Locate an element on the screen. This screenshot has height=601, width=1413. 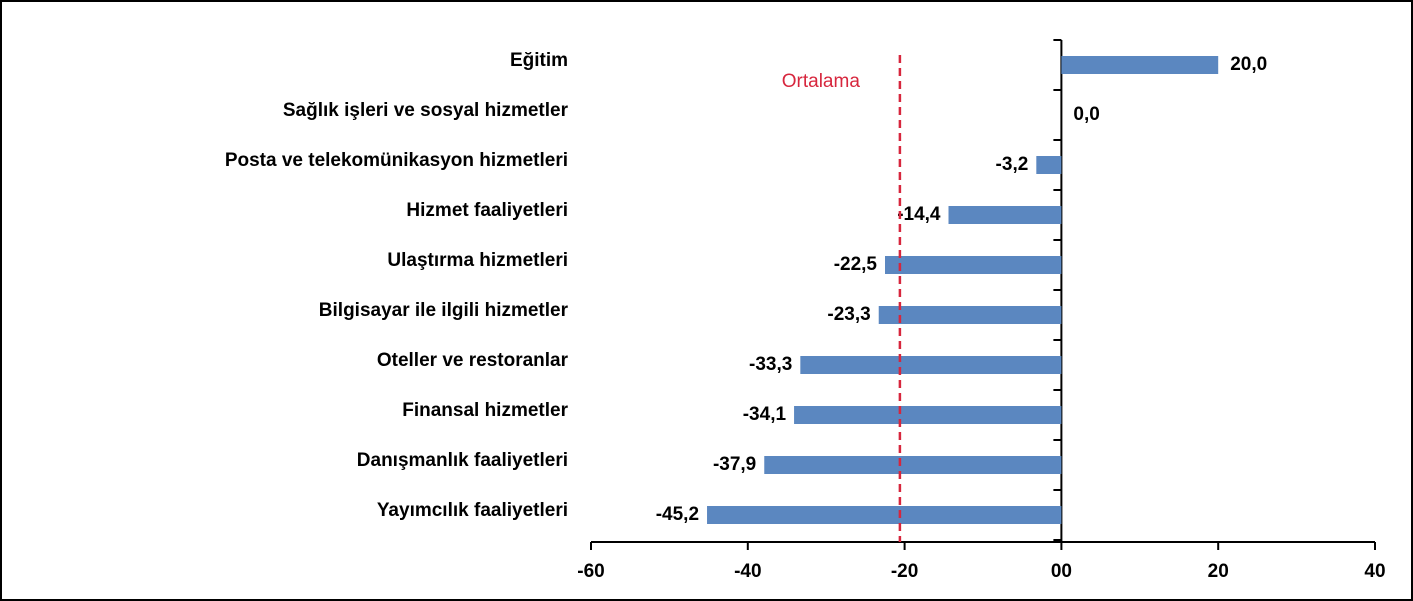
x-tick-label: 40 is located at coordinates (1374, 571).